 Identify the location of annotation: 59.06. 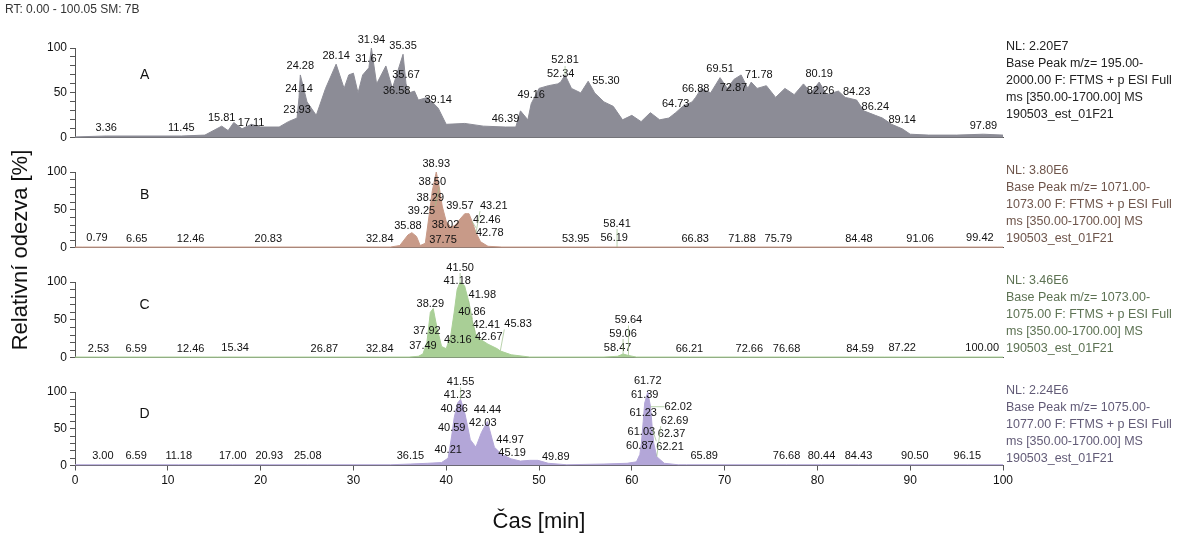
(623, 332).